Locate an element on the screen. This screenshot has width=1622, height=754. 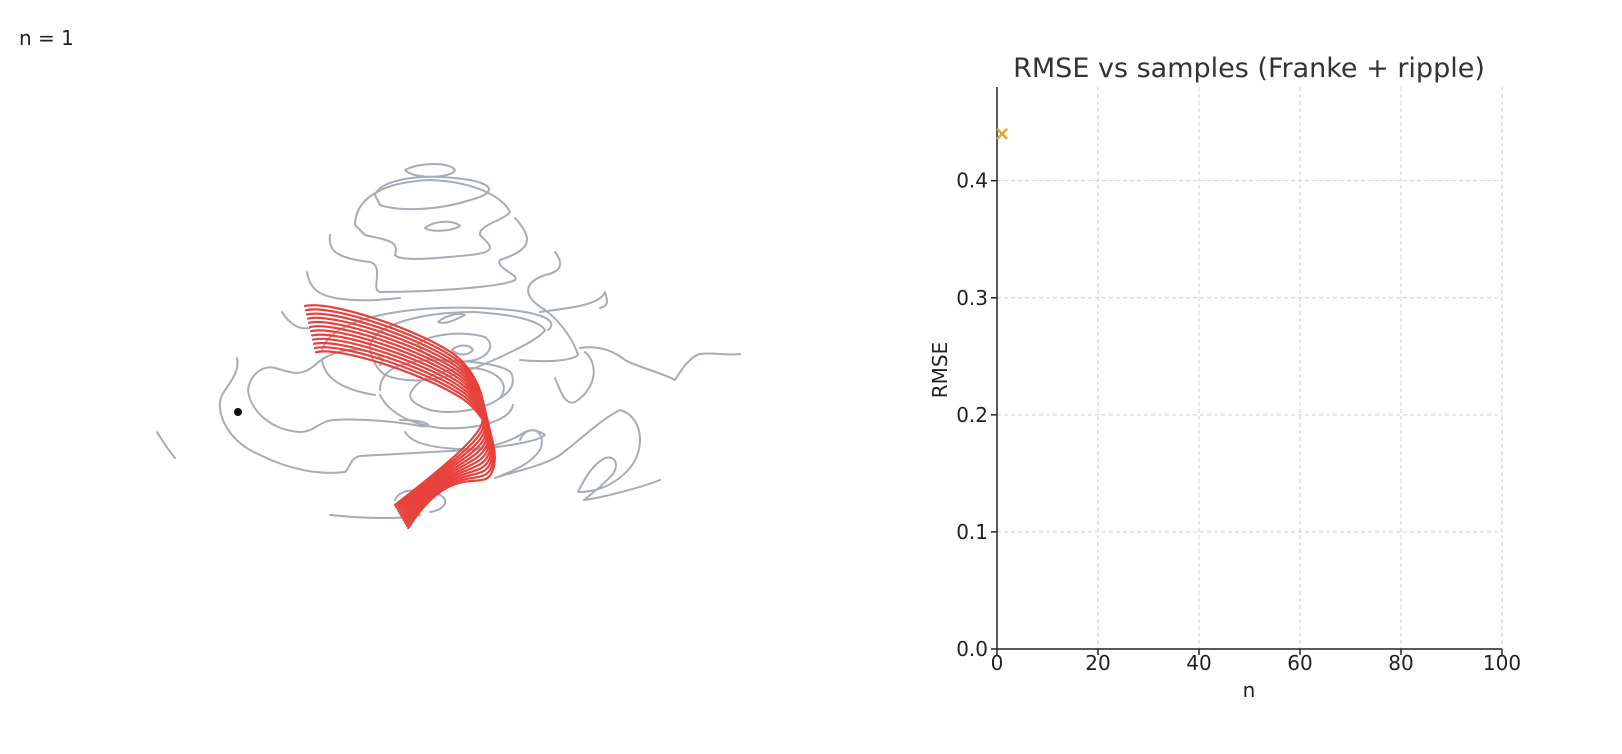
y-tick-label: 0.4 is located at coordinates (972, 181).